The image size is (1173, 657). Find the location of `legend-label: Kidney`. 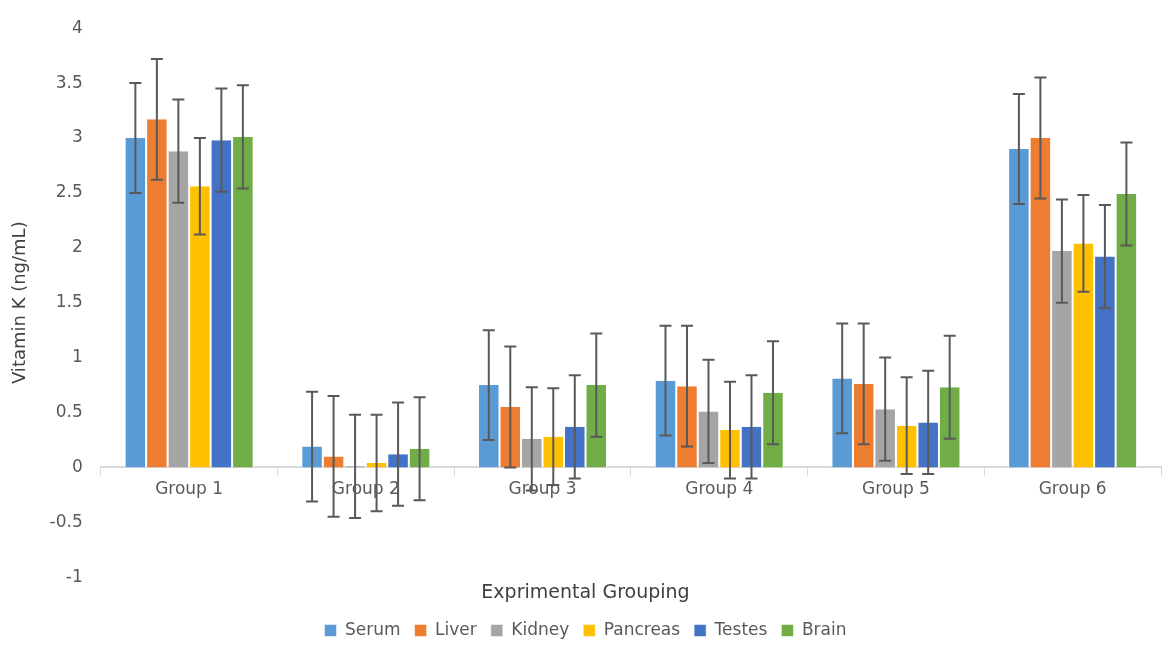

legend-label: Kidney is located at coordinates (540, 628).